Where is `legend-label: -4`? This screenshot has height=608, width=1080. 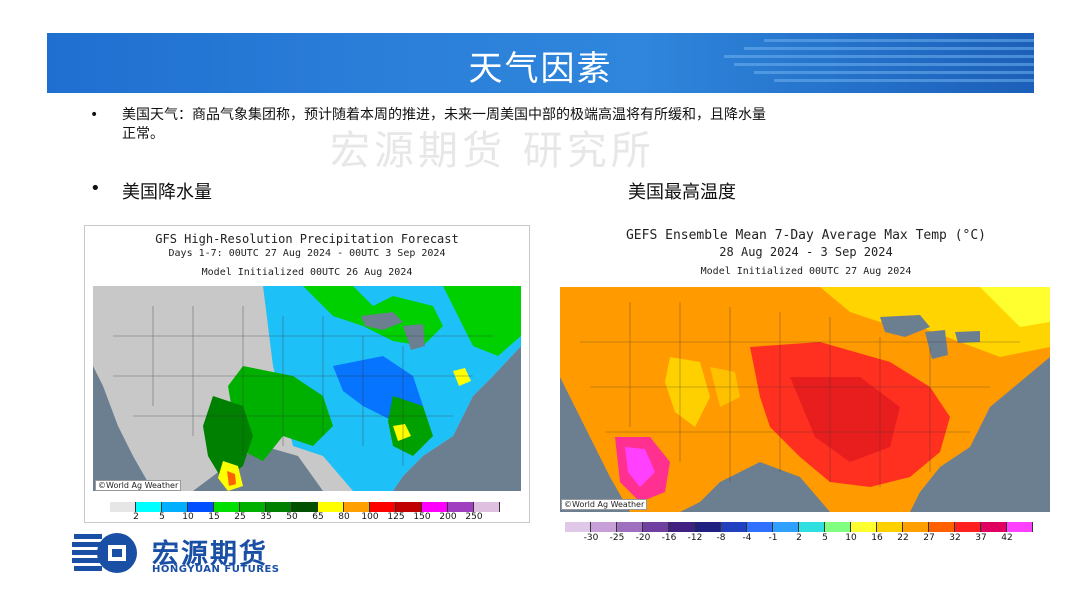 legend-label: -4 is located at coordinates (747, 538).